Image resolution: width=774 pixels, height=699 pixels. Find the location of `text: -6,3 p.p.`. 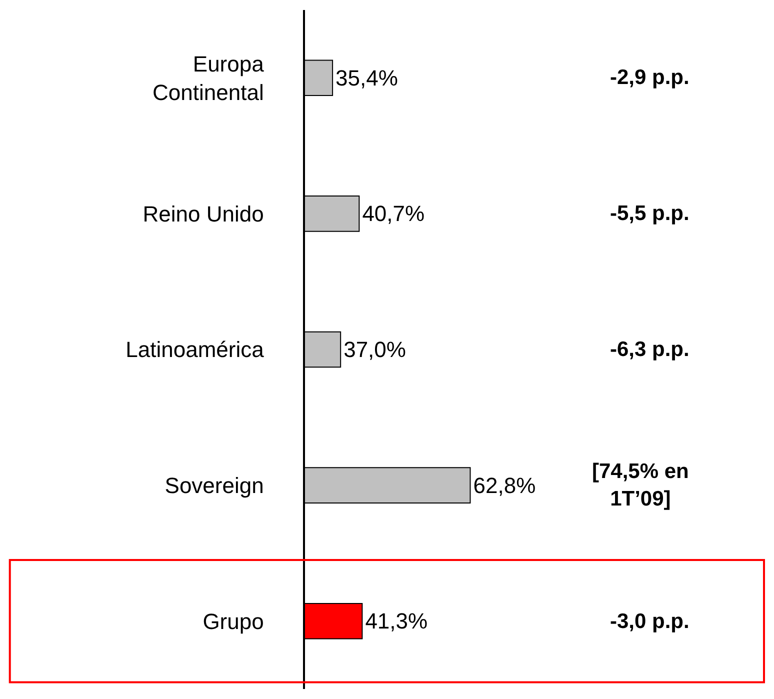

text: -6,3 p.p. is located at coordinates (650, 349).